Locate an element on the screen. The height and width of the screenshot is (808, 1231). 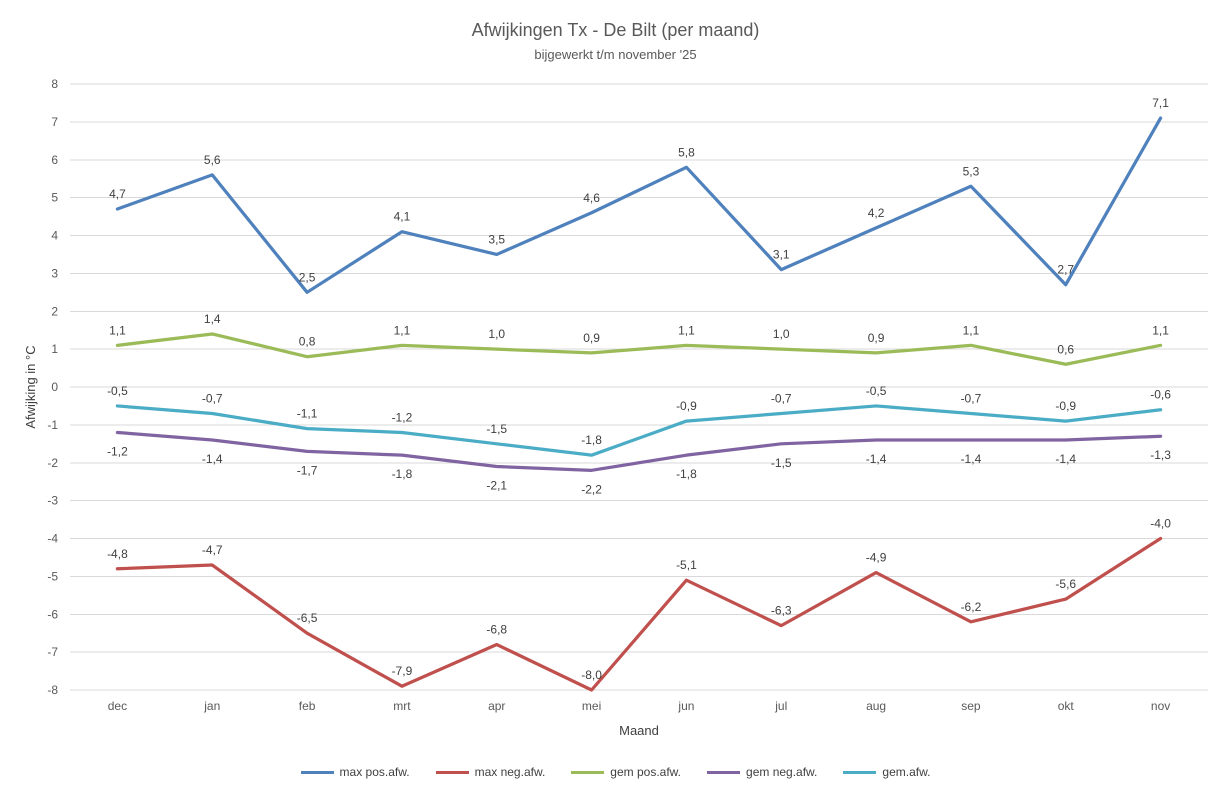
y-tick-label: -8 is located at coordinates (52, 690).